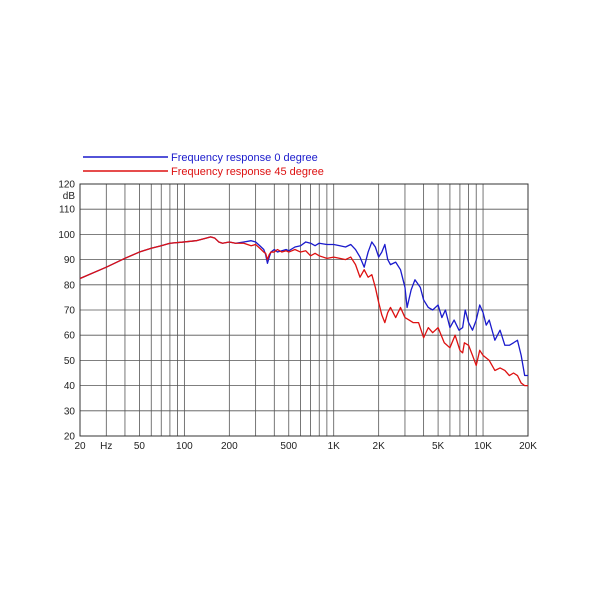 The image size is (600, 600). I want to click on x-tick-label: 200, so click(229, 446).